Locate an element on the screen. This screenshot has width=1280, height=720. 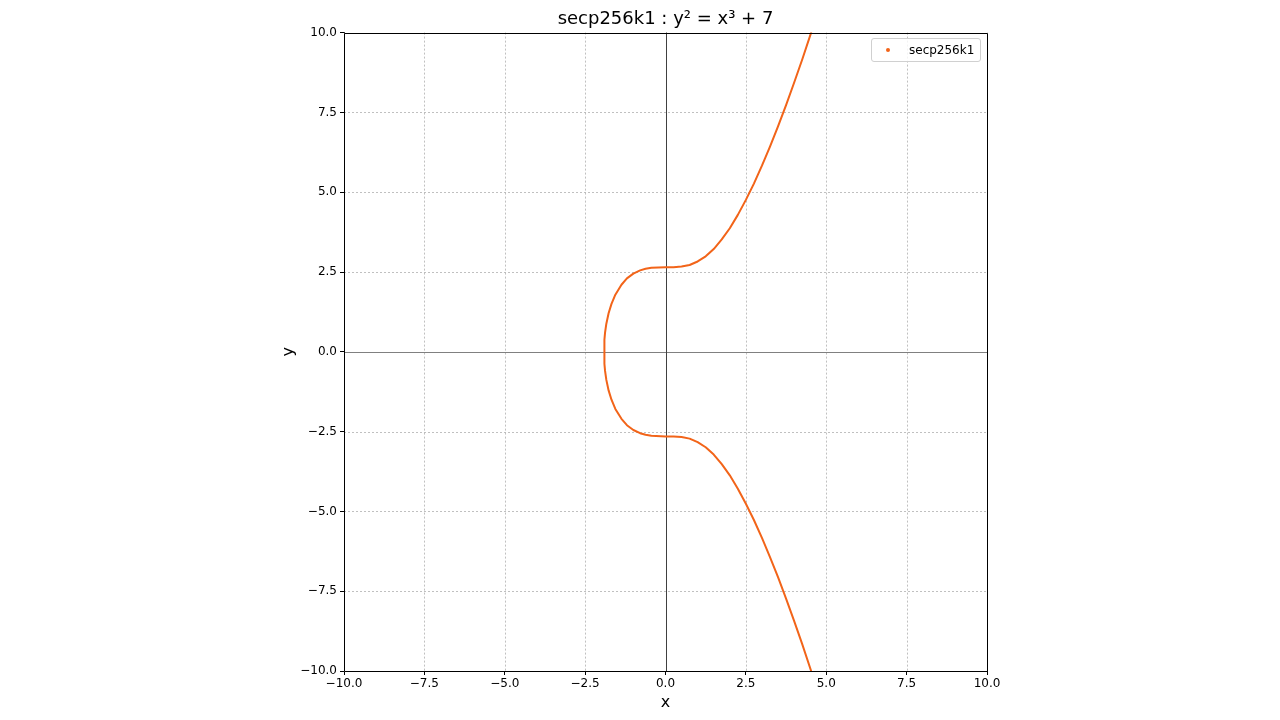
x-tick-label: −7.5 is located at coordinates (424, 683).